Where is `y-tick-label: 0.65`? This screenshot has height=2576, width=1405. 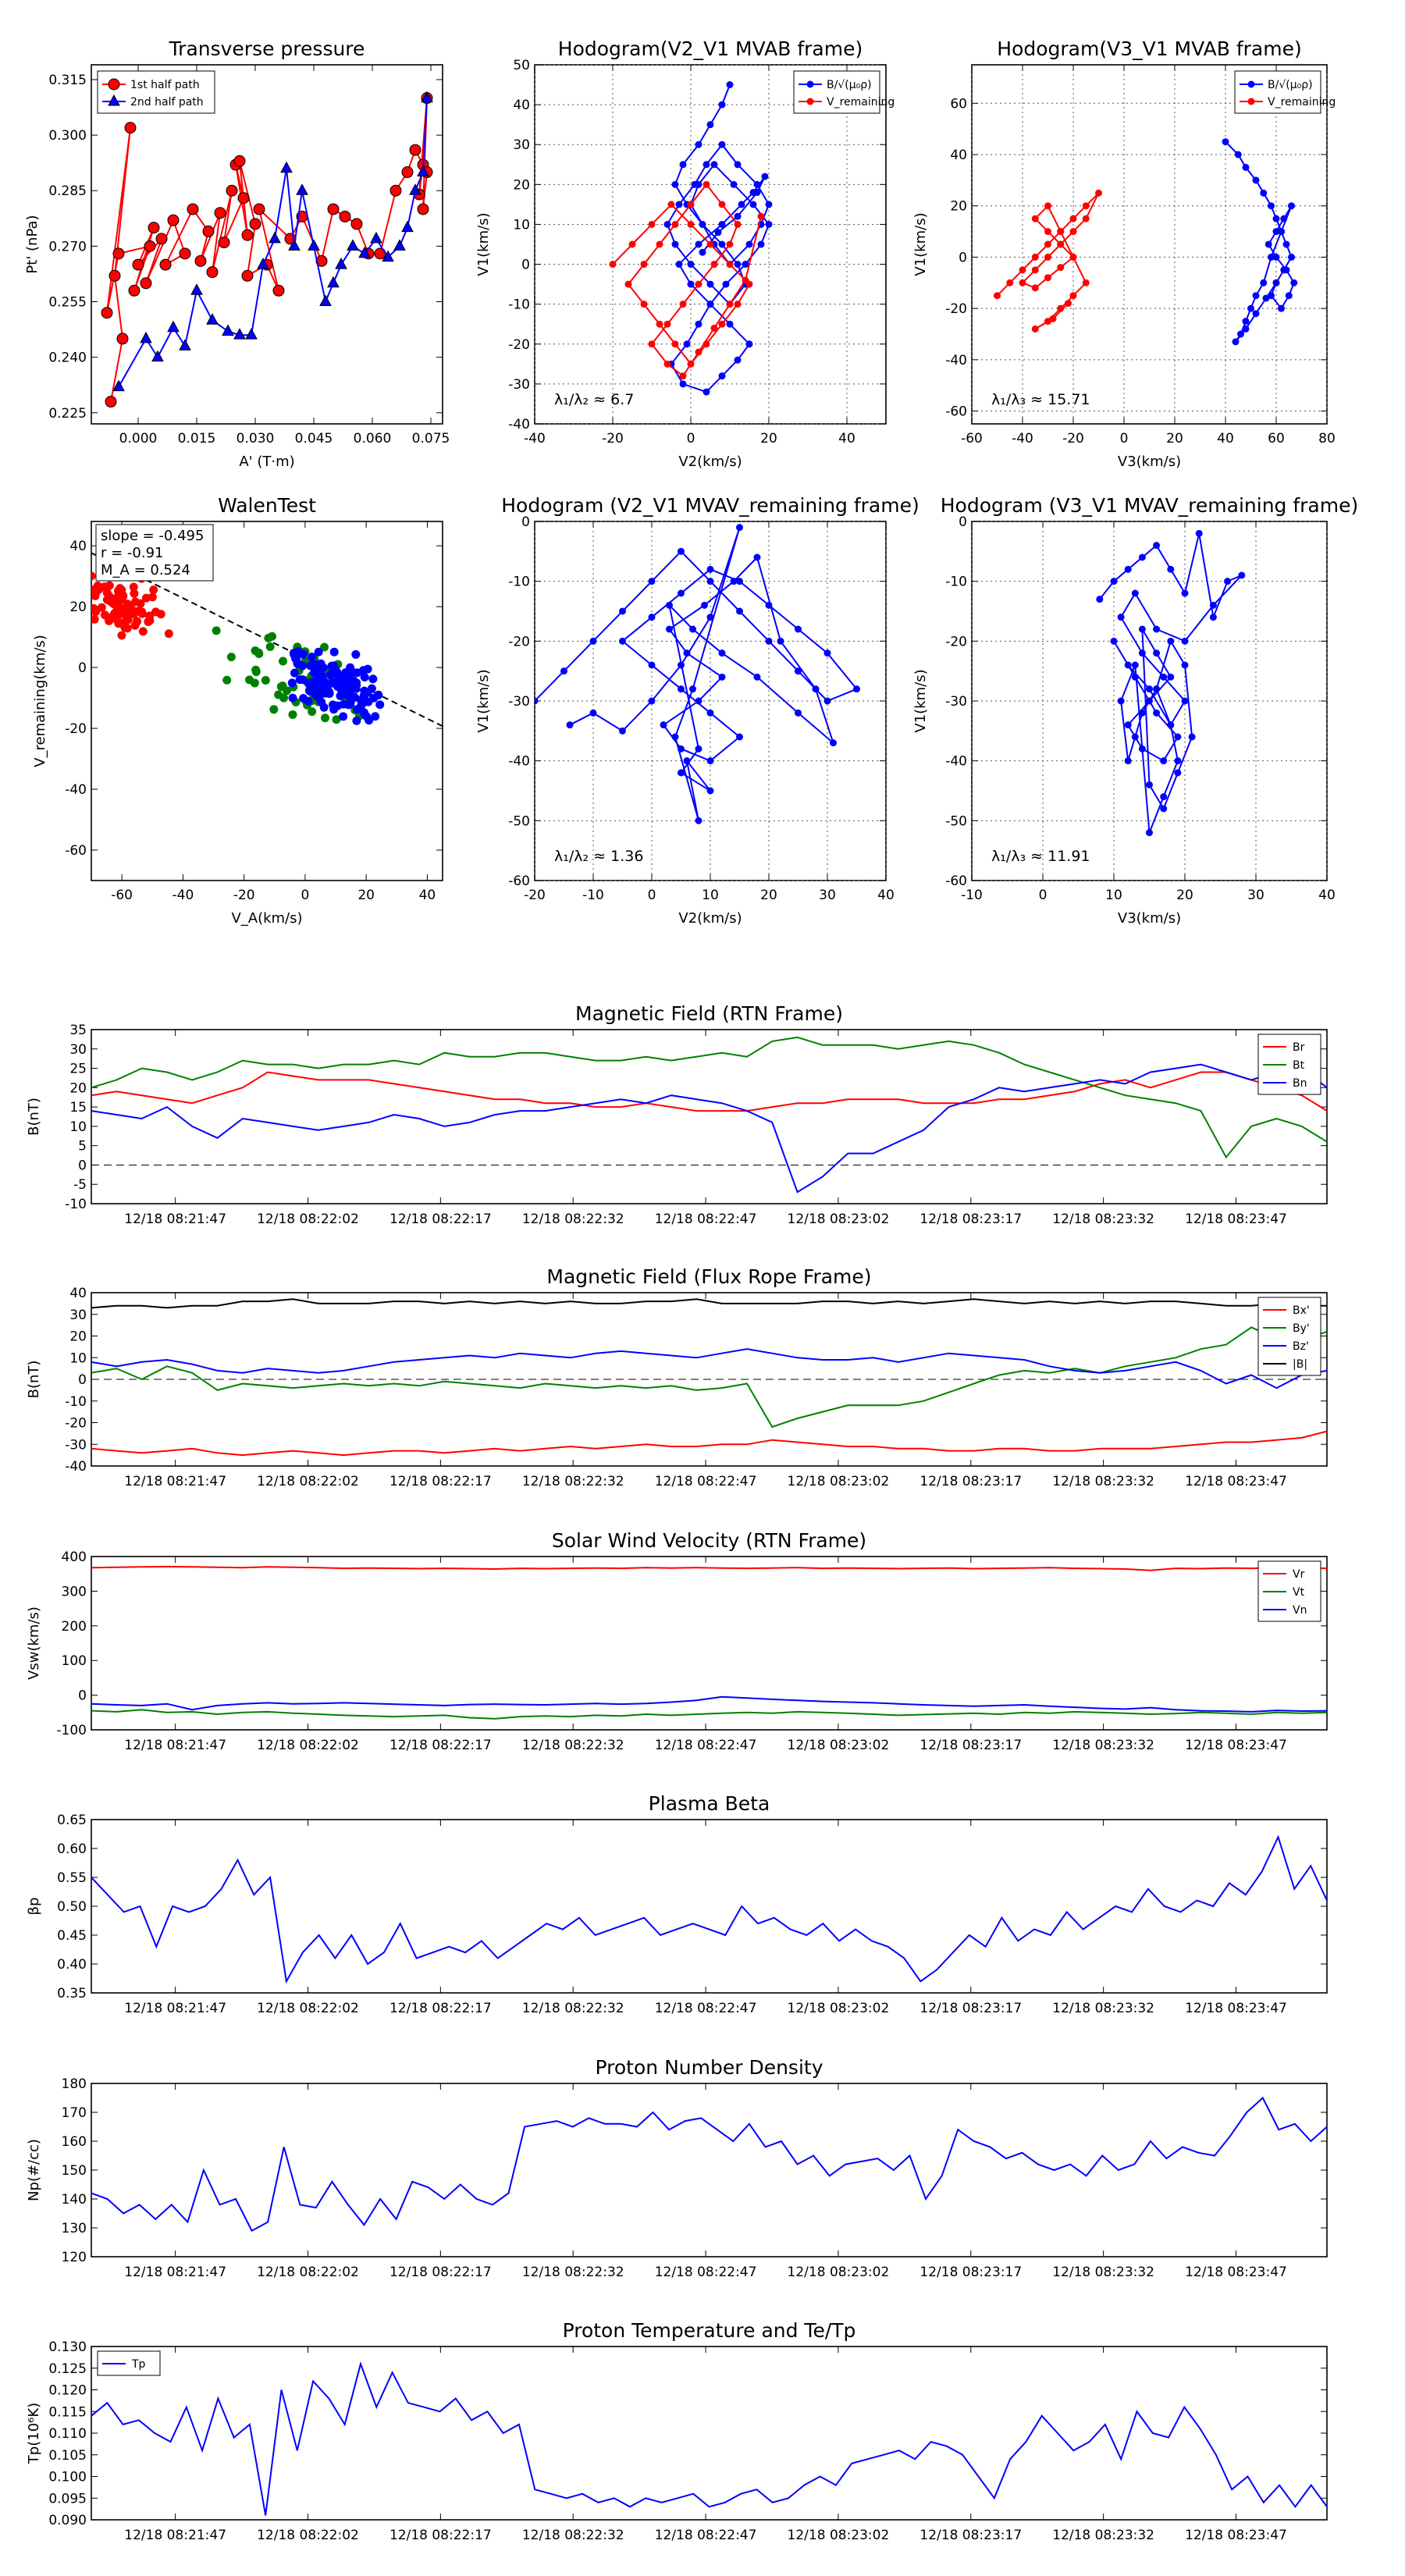 y-tick-label: 0.65 is located at coordinates (72, 1820).